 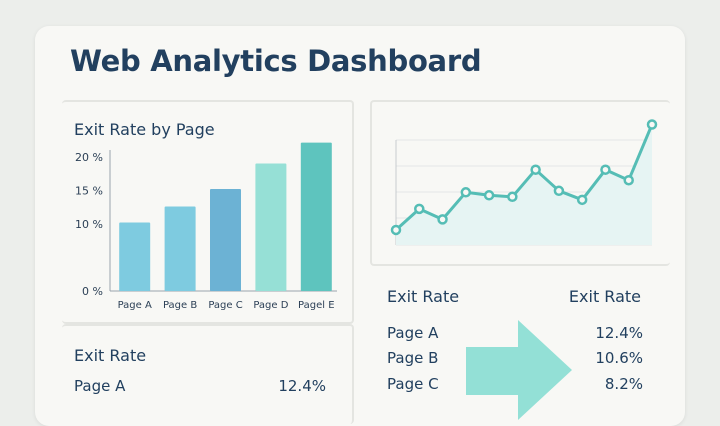 What do you see at coordinates (316, 305) in the screenshot?
I see `bar-chart-x-tick: Pagel E` at bounding box center [316, 305].